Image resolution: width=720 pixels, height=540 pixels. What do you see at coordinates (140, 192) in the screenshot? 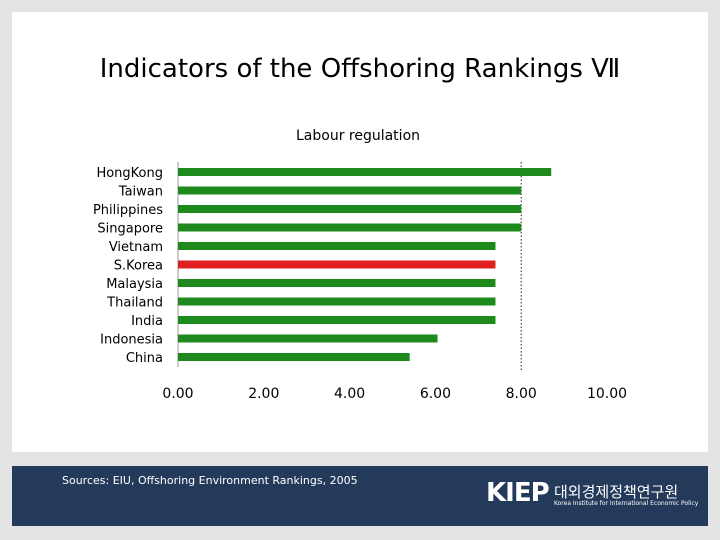
I see `category-label: Taiwan` at bounding box center [140, 192].